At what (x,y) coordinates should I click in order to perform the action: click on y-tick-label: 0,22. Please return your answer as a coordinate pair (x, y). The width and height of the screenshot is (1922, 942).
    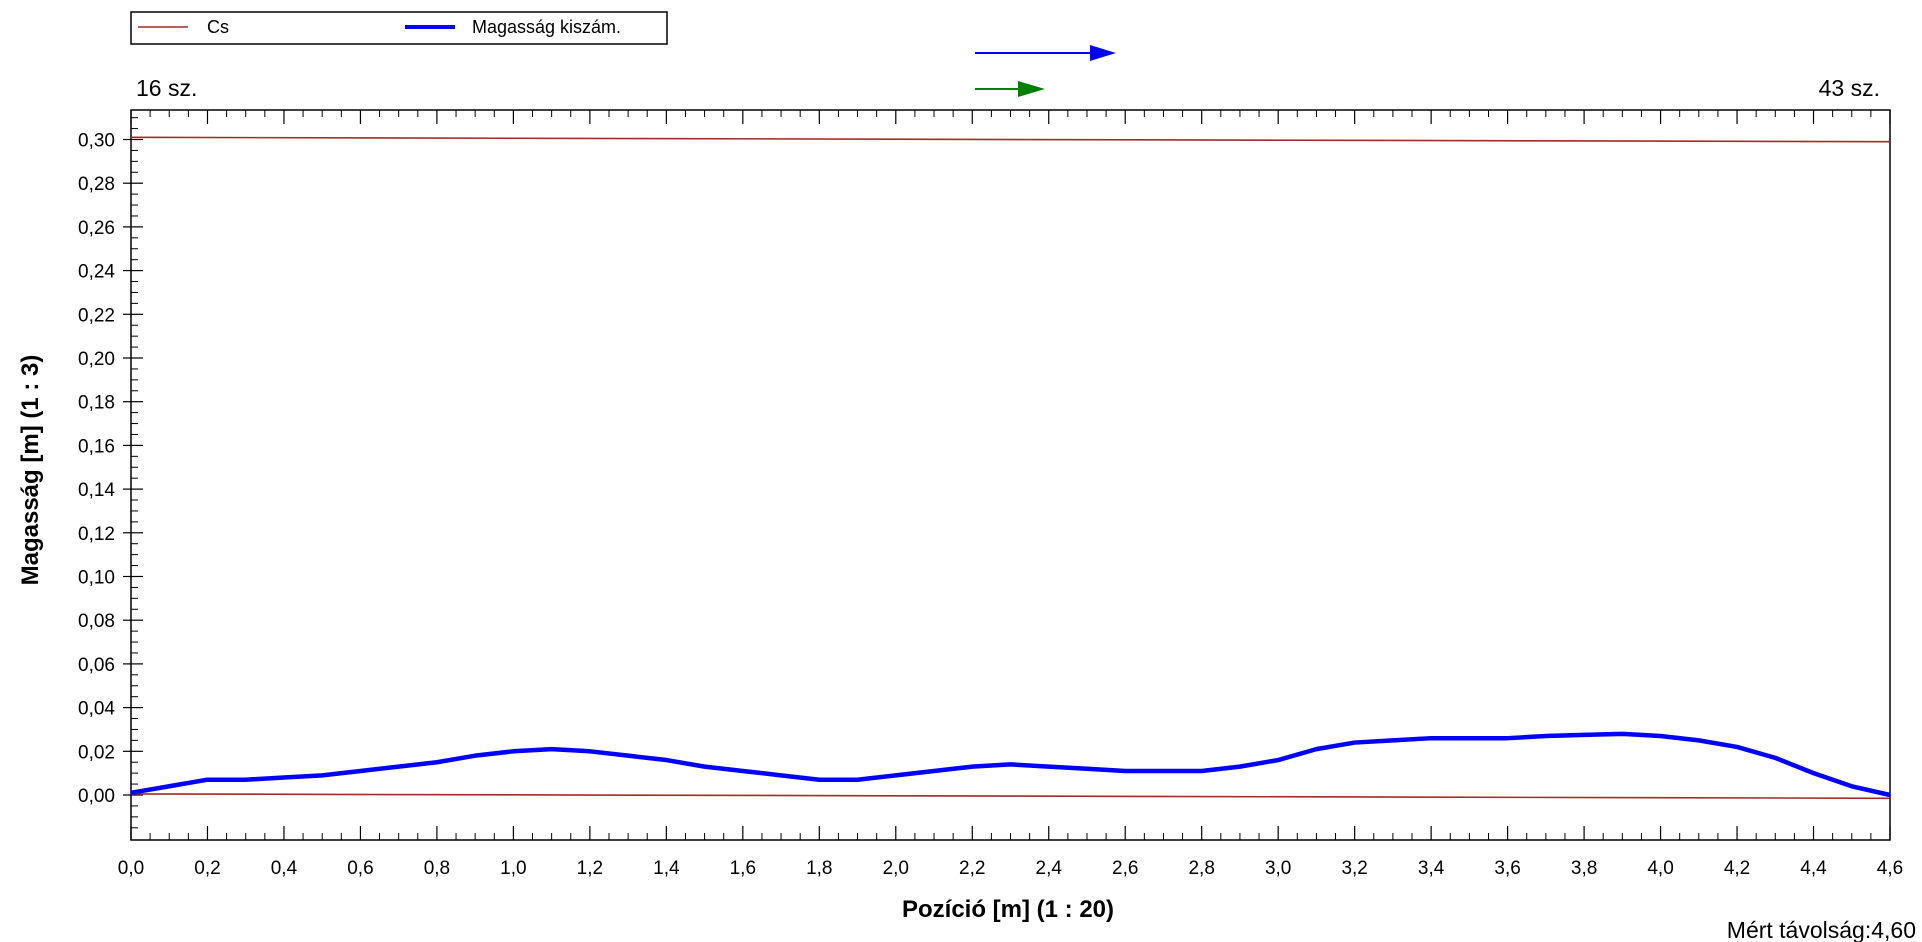
    Looking at the image, I should click on (96, 315).